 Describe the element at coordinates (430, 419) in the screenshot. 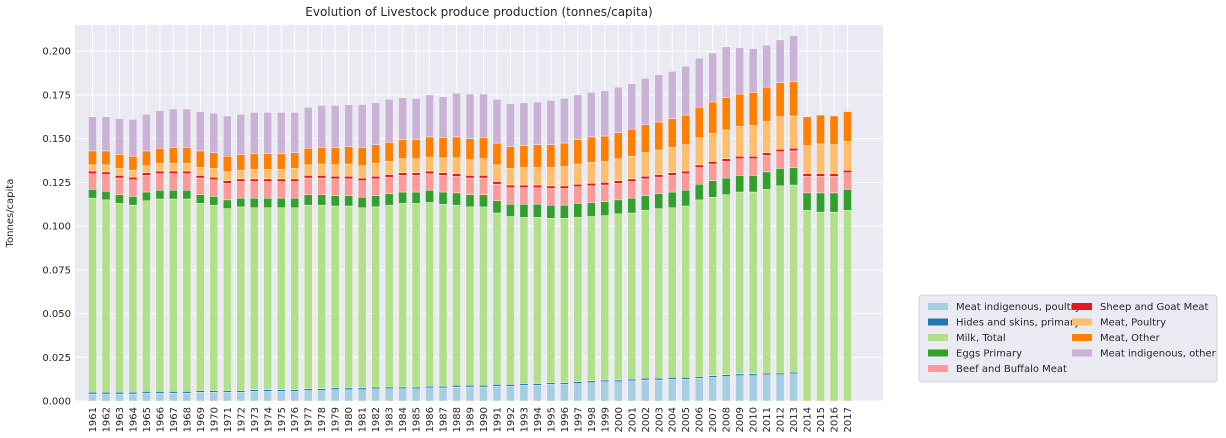

I see `x-tick-label: 1986` at that location.